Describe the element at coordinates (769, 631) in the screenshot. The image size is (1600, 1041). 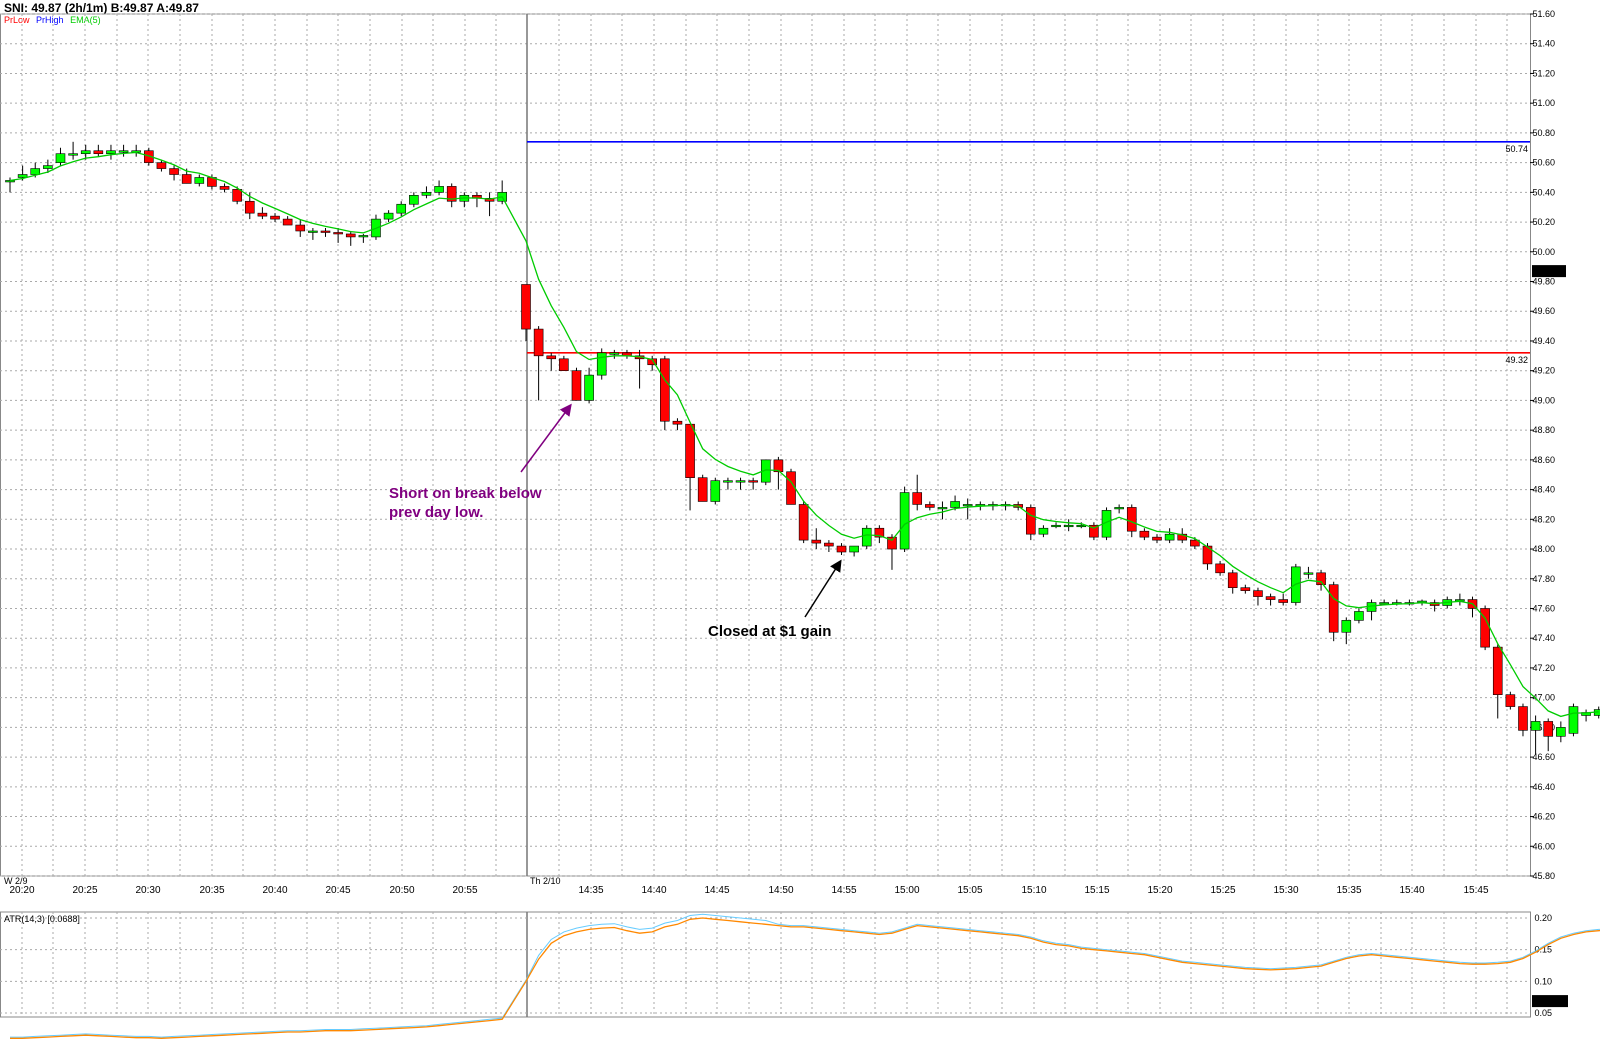
I see `exit-annotation: Closed at $1 gain` at that location.